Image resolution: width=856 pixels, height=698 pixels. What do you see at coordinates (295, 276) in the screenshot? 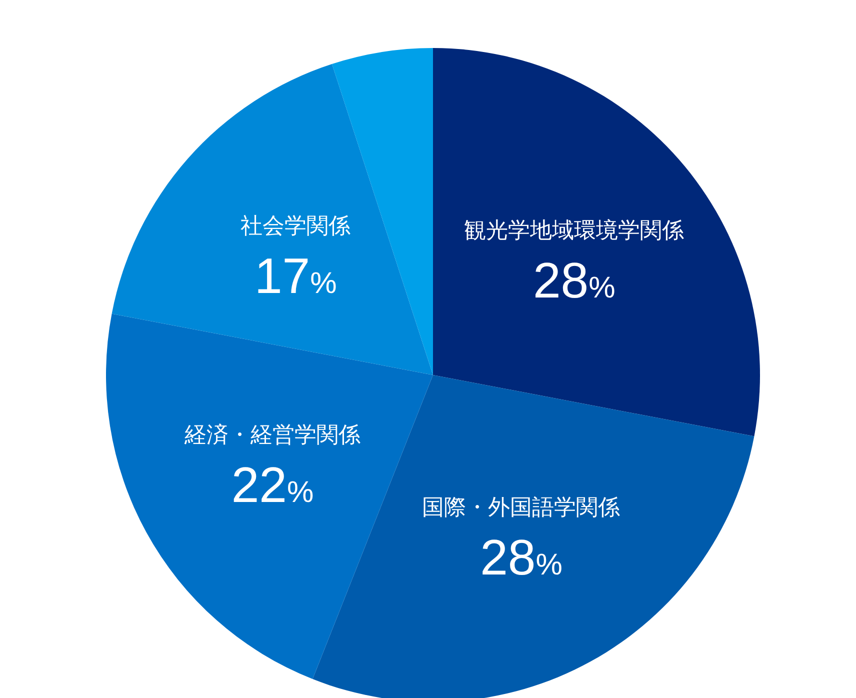
I see `data-label: 17%` at bounding box center [295, 276].